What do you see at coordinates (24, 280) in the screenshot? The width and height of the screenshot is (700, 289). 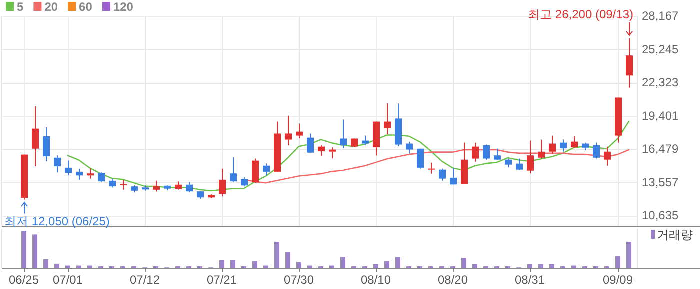 I see `x-tick-label: 06/25` at bounding box center [24, 280].